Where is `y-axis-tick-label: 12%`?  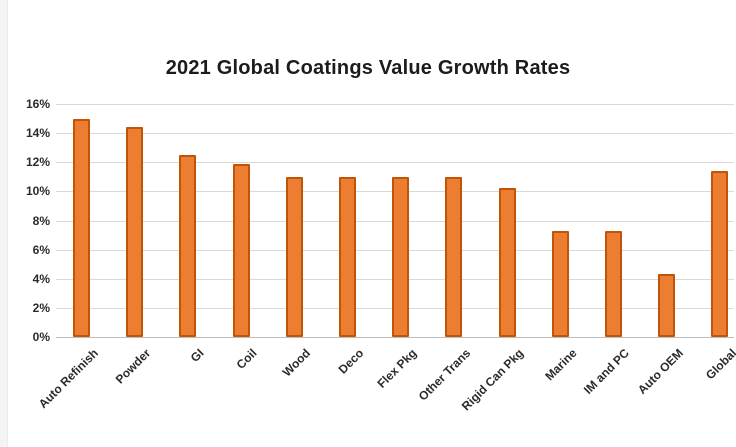 y-axis-tick-label: 12% is located at coordinates (37, 162).